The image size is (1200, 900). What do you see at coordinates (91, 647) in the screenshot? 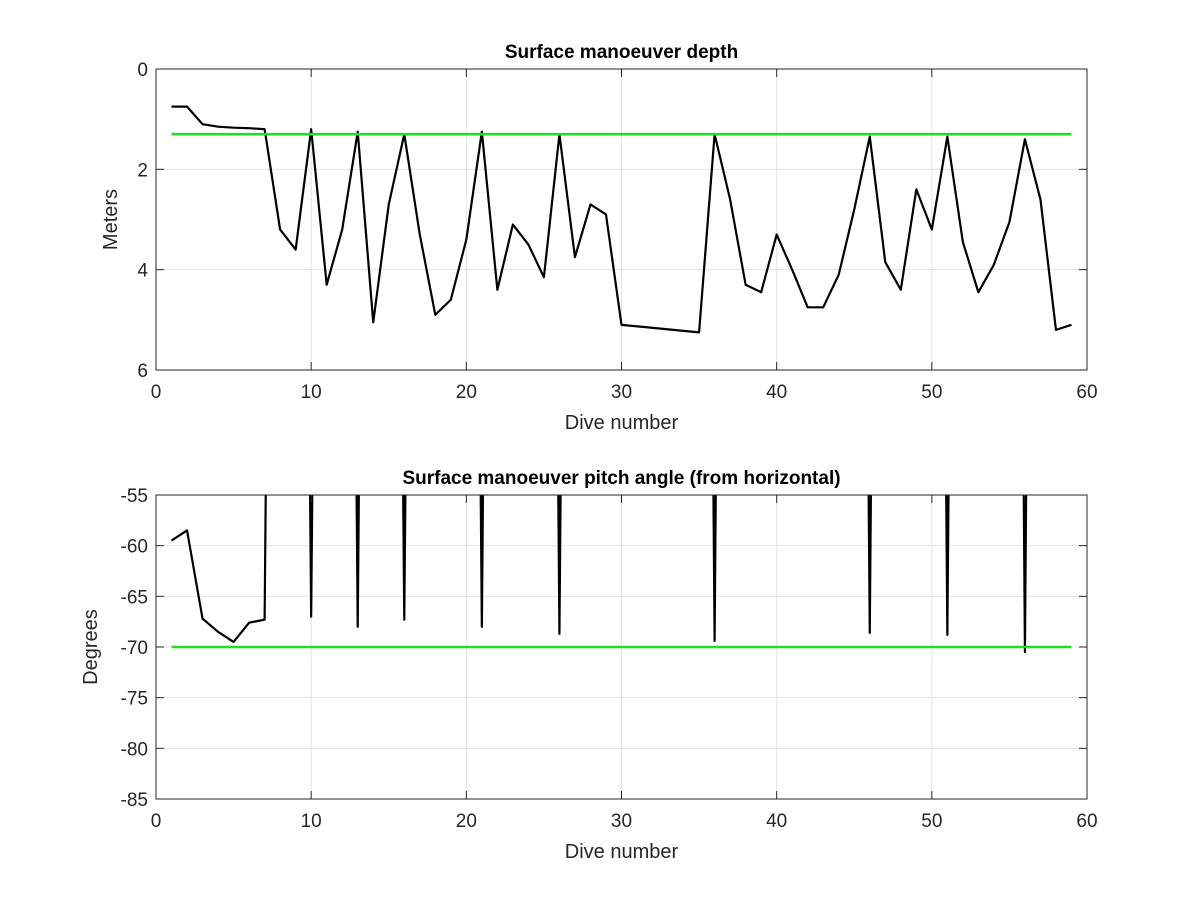
I see `chart-2-y-axis-label: Degrees` at bounding box center [91, 647].